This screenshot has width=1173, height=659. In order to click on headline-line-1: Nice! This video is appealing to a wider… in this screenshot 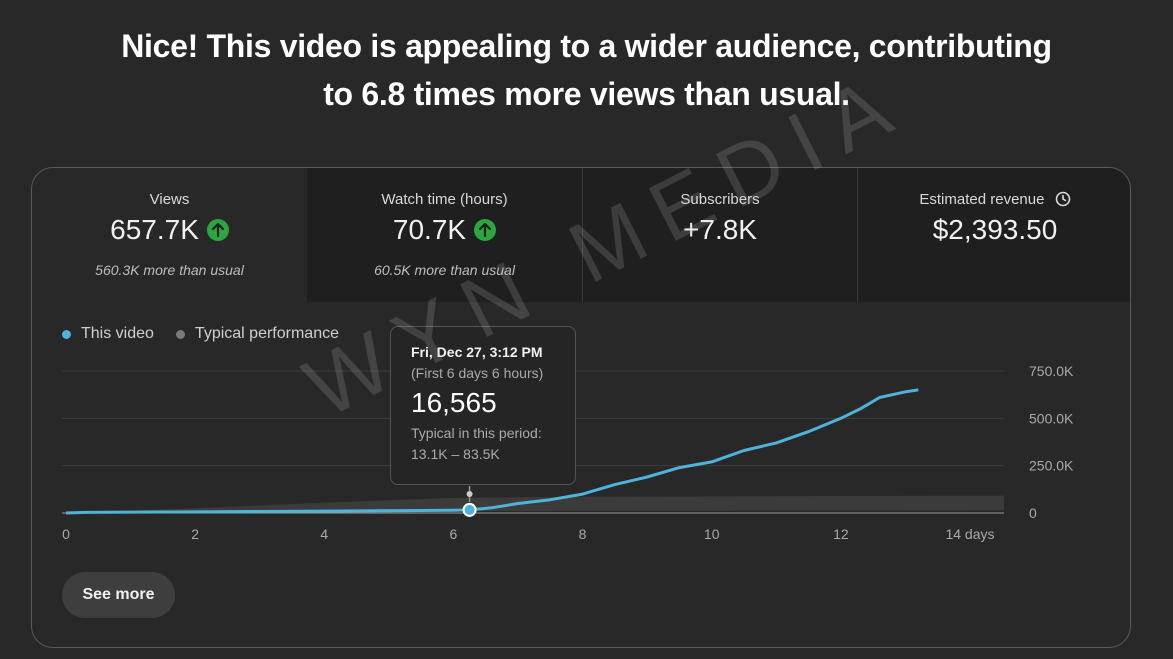, I will do `click(586, 46)`.